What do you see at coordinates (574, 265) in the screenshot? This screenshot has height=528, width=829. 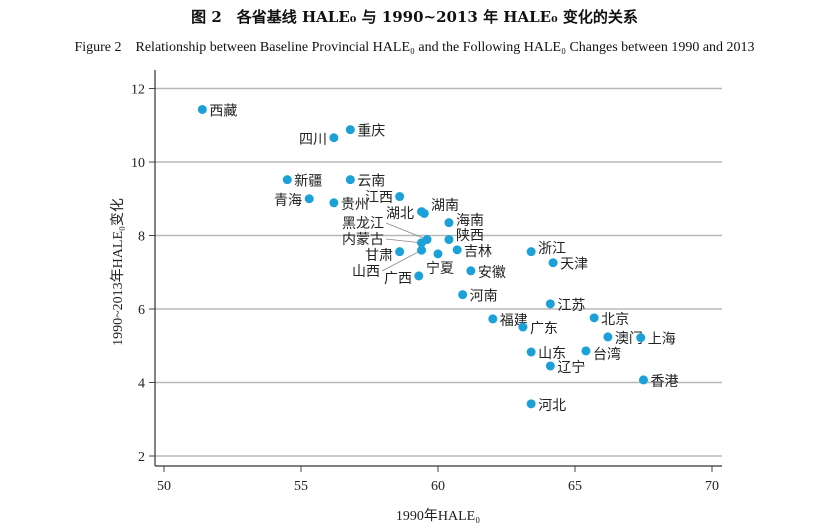 I see `point-label: 天津` at bounding box center [574, 265].